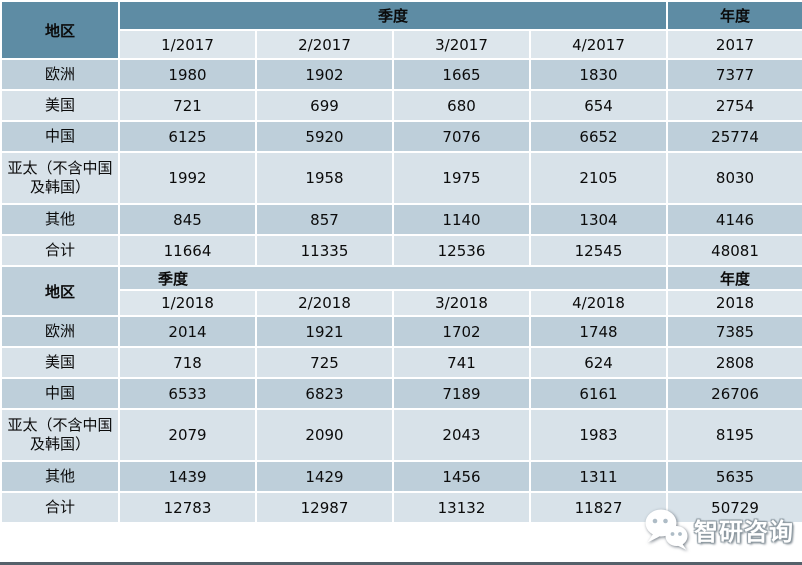 The image size is (802, 565). What do you see at coordinates (734, 362) in the screenshot?
I see `value-cell: 2808` at bounding box center [734, 362].